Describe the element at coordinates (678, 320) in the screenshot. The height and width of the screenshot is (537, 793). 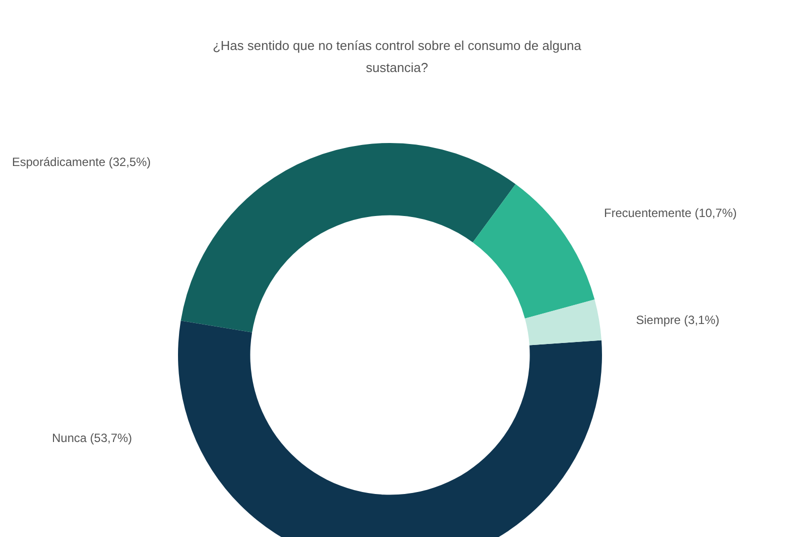
I see `slice-label: Siempre (3,1%)` at that location.